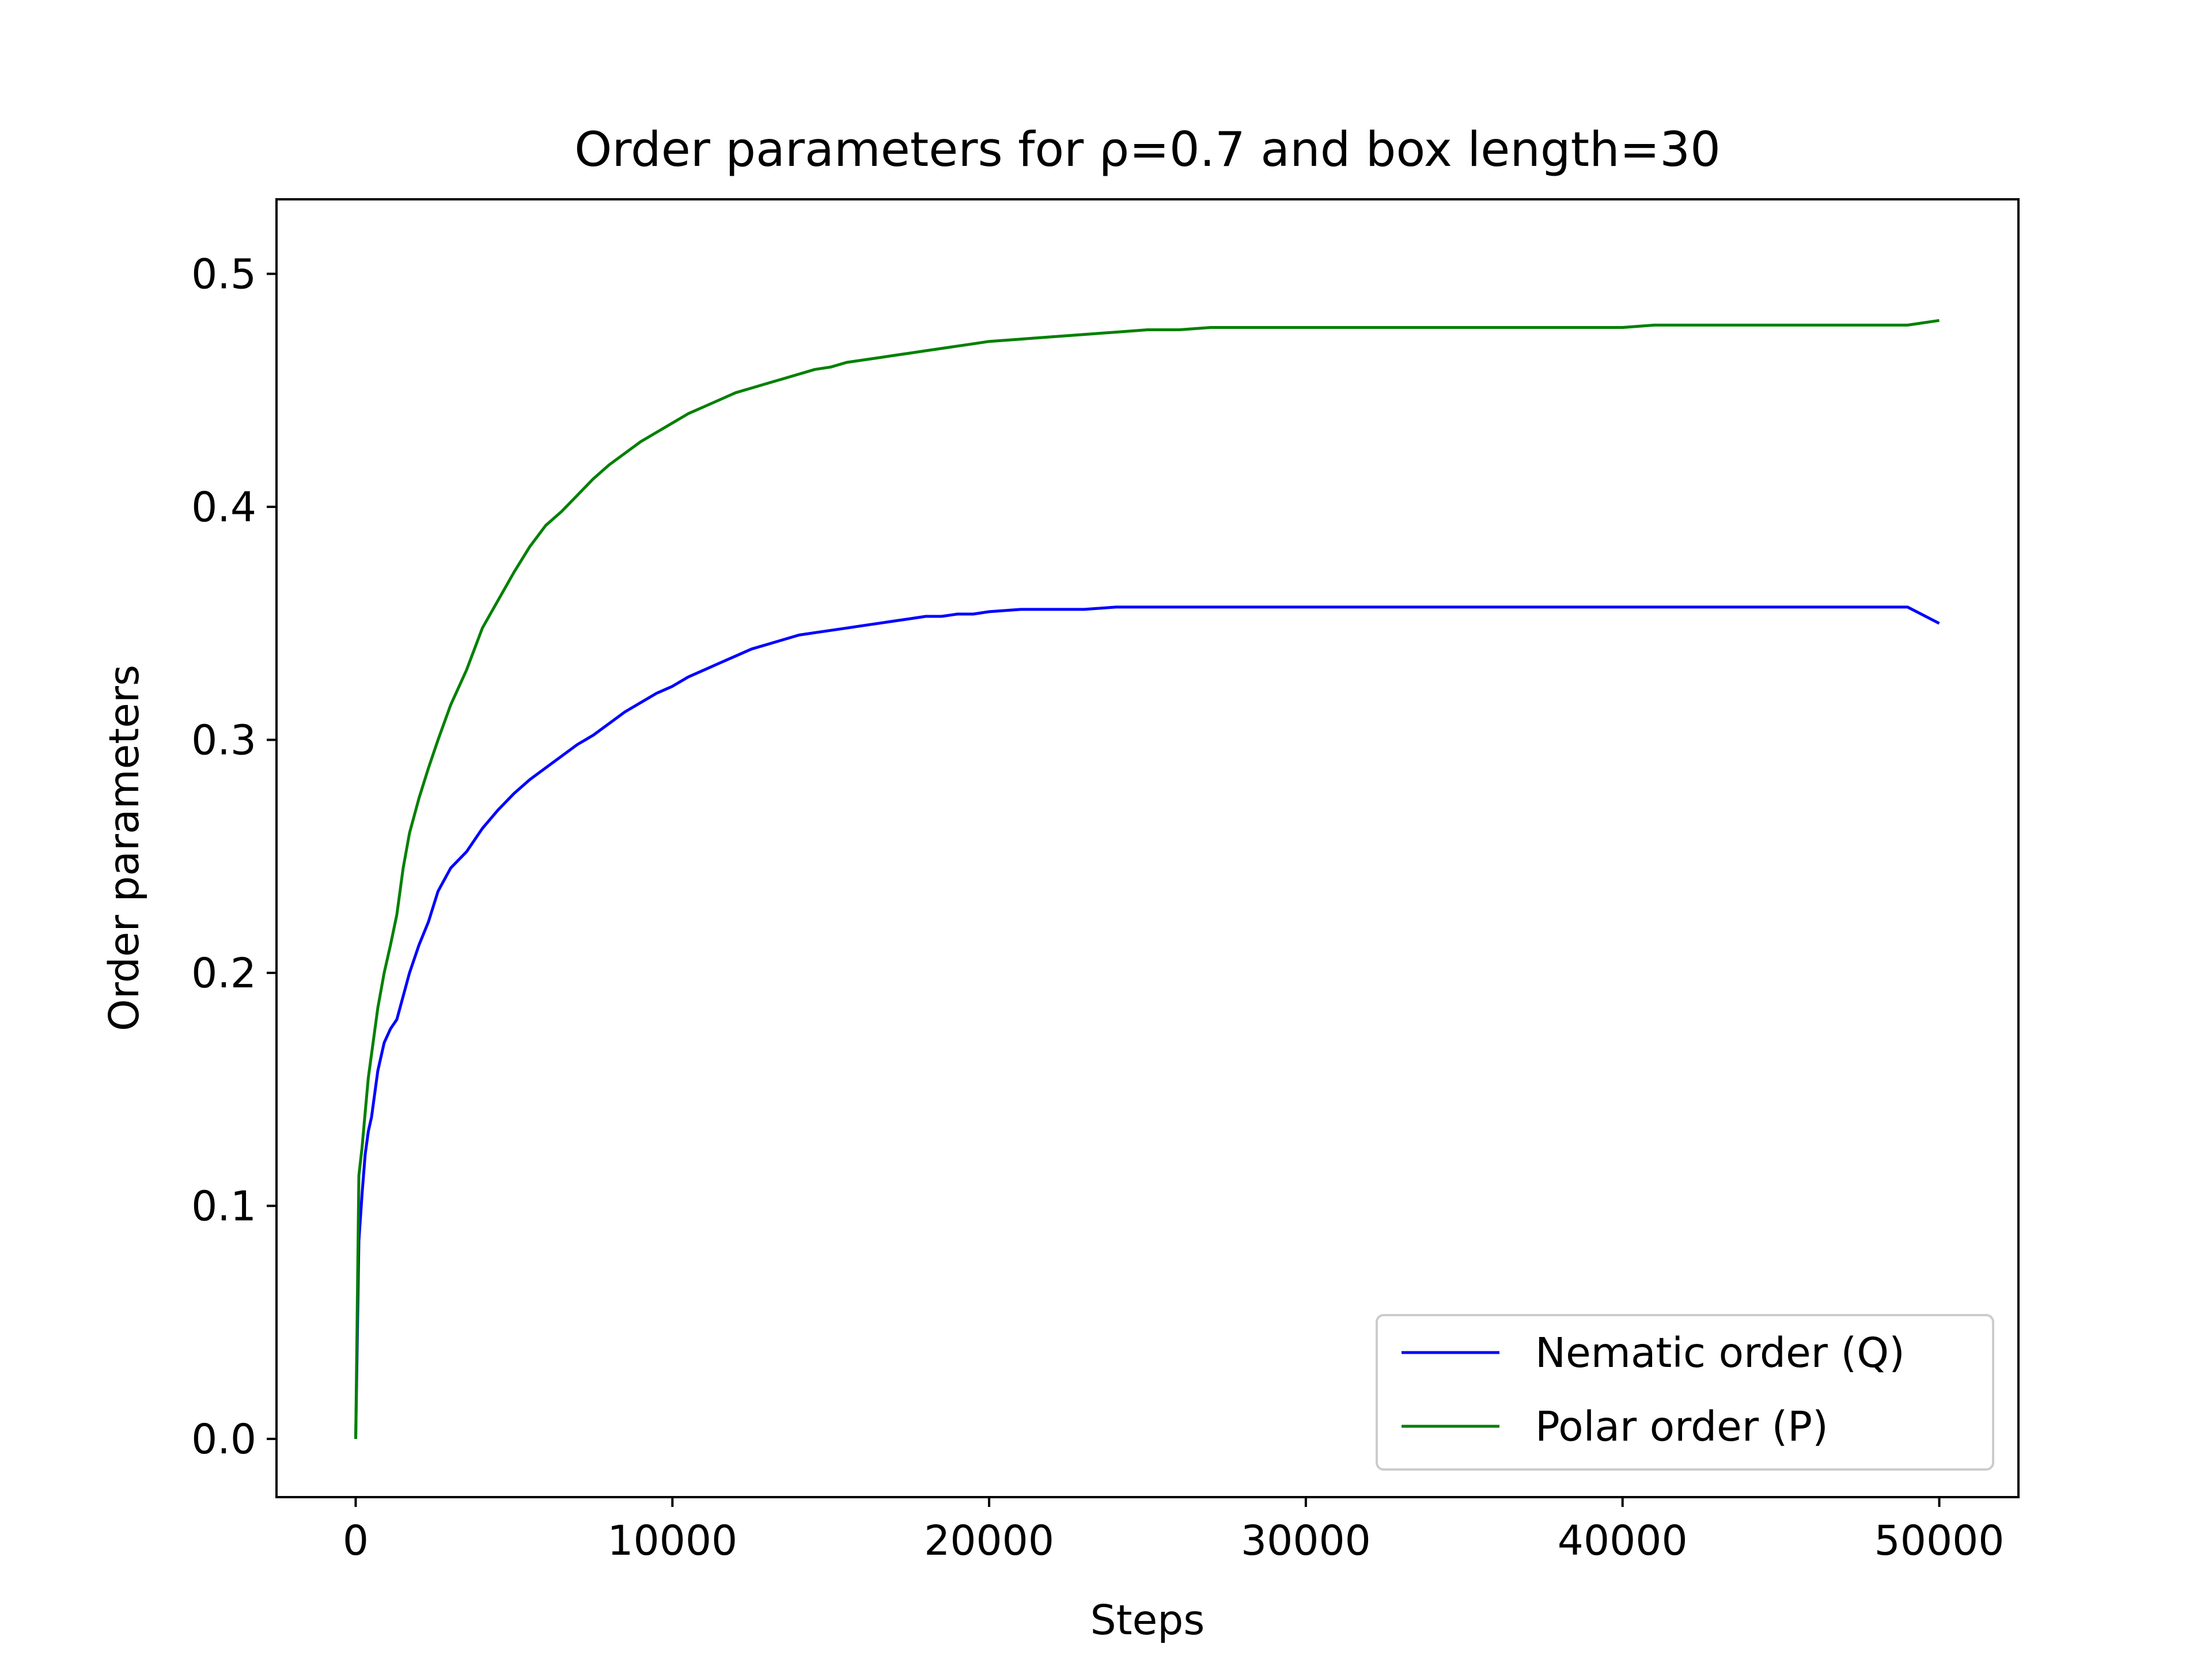 The width and height of the screenshot is (2212, 1659). What do you see at coordinates (223, 1439) in the screenshot?
I see `y-tick-label: 0.0` at bounding box center [223, 1439].